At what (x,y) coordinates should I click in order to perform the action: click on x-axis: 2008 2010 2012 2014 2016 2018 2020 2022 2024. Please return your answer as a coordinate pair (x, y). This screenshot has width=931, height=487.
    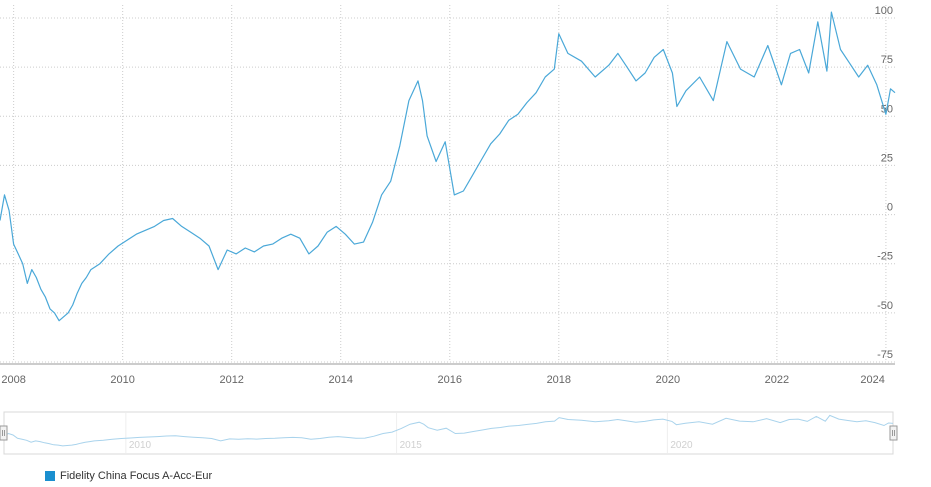
    Looking at the image, I should click on (447, 374).